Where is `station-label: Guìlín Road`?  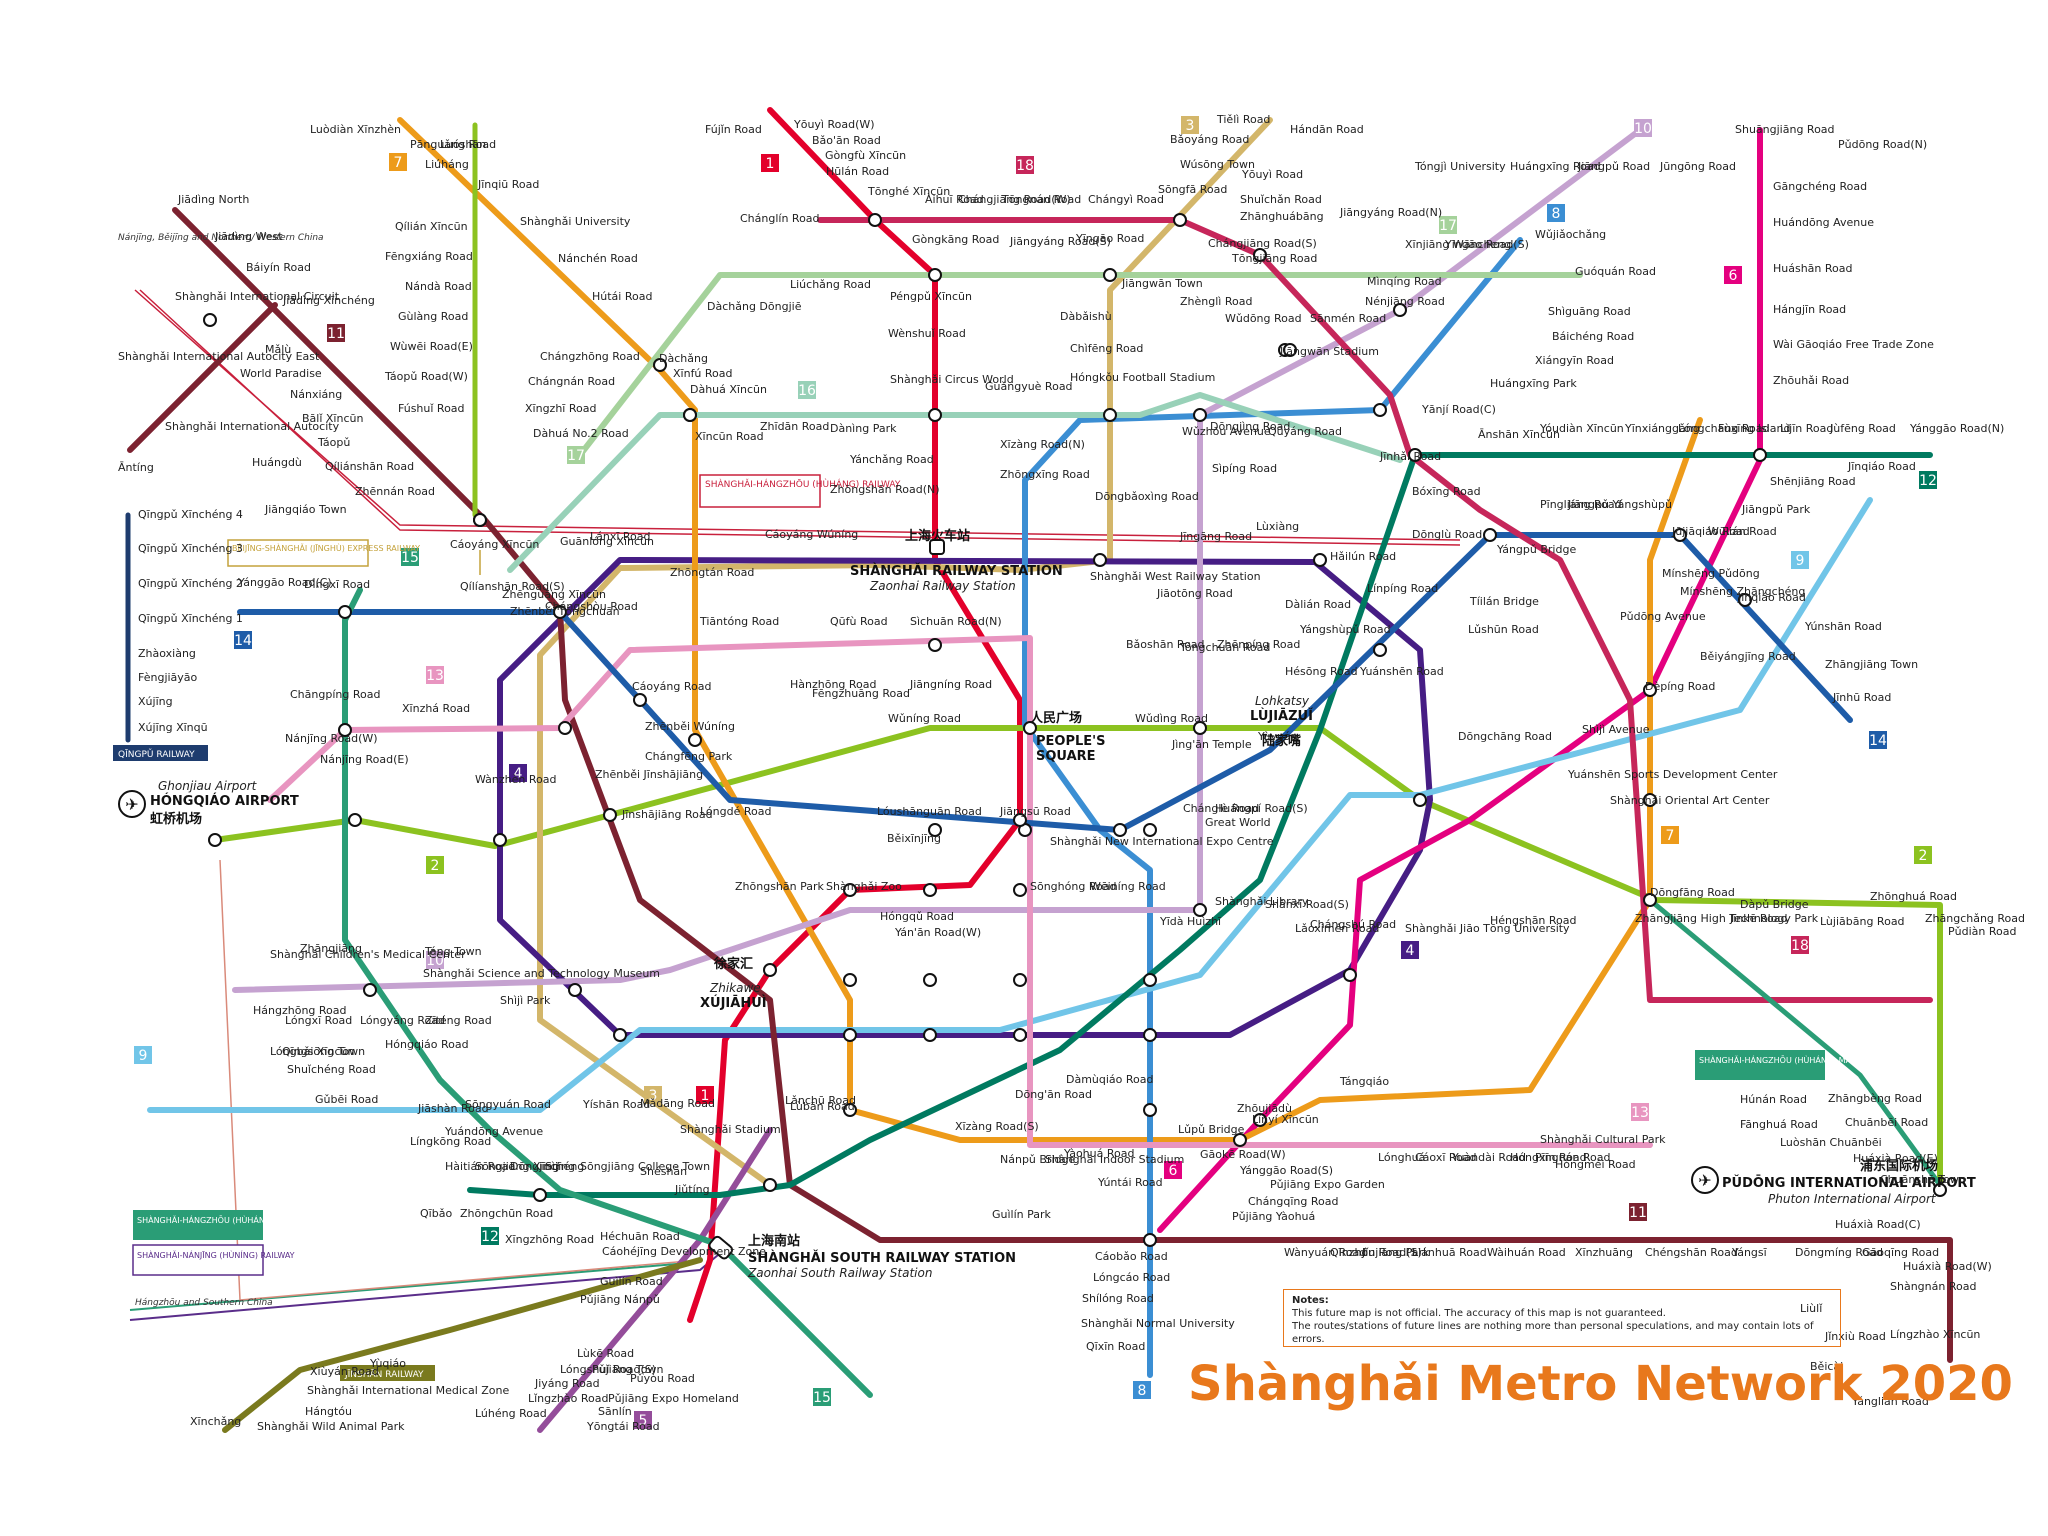 station-label: Guìlín Road is located at coordinates (631, 1281).